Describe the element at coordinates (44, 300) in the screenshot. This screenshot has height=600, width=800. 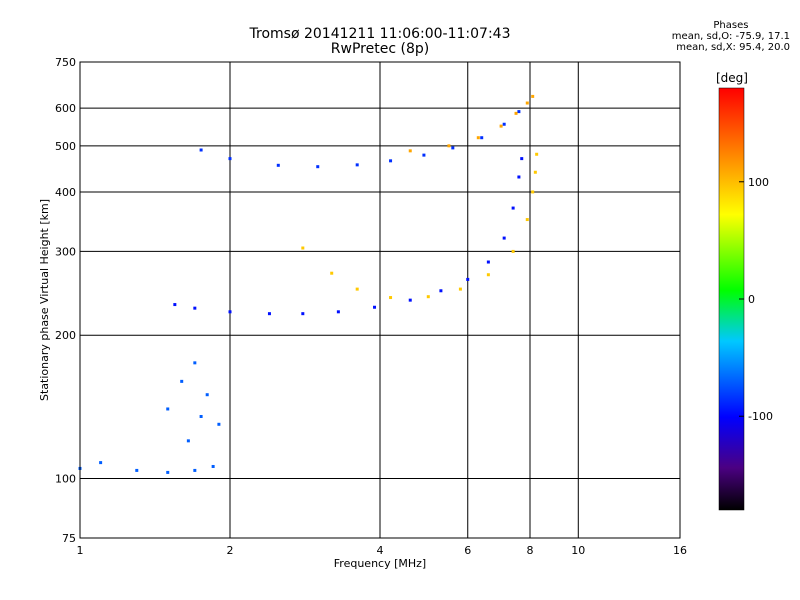
I see `y-axis-label: Stationary phase Virtual Height [km]` at that location.